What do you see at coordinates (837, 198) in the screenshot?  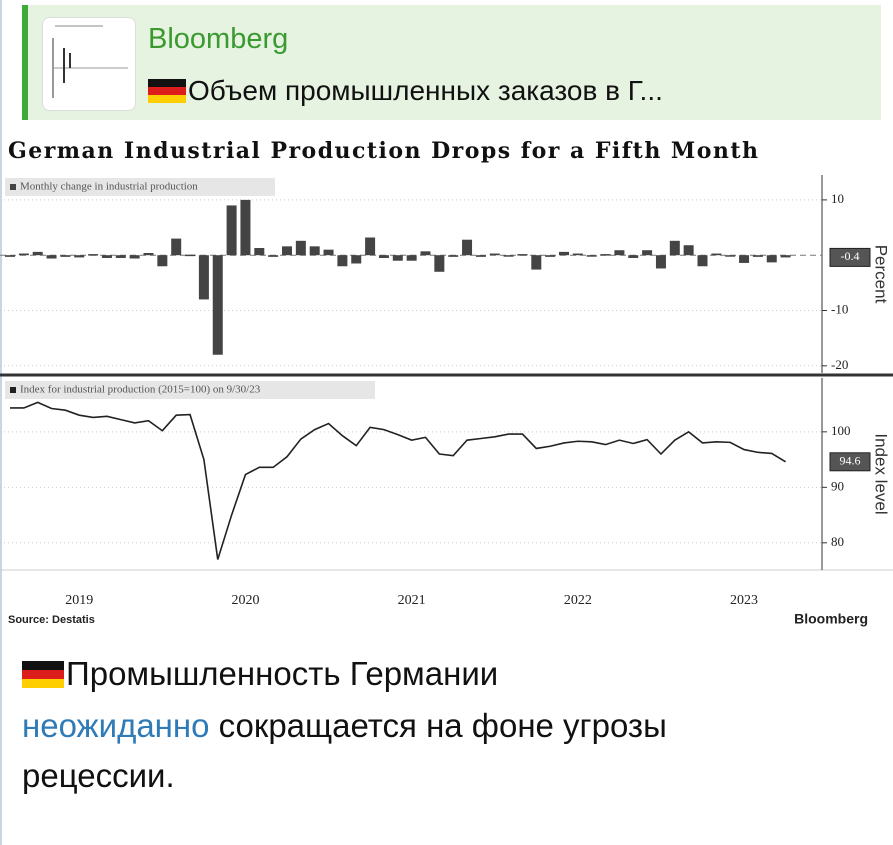 I see `y-tick-label: 10` at bounding box center [837, 198].